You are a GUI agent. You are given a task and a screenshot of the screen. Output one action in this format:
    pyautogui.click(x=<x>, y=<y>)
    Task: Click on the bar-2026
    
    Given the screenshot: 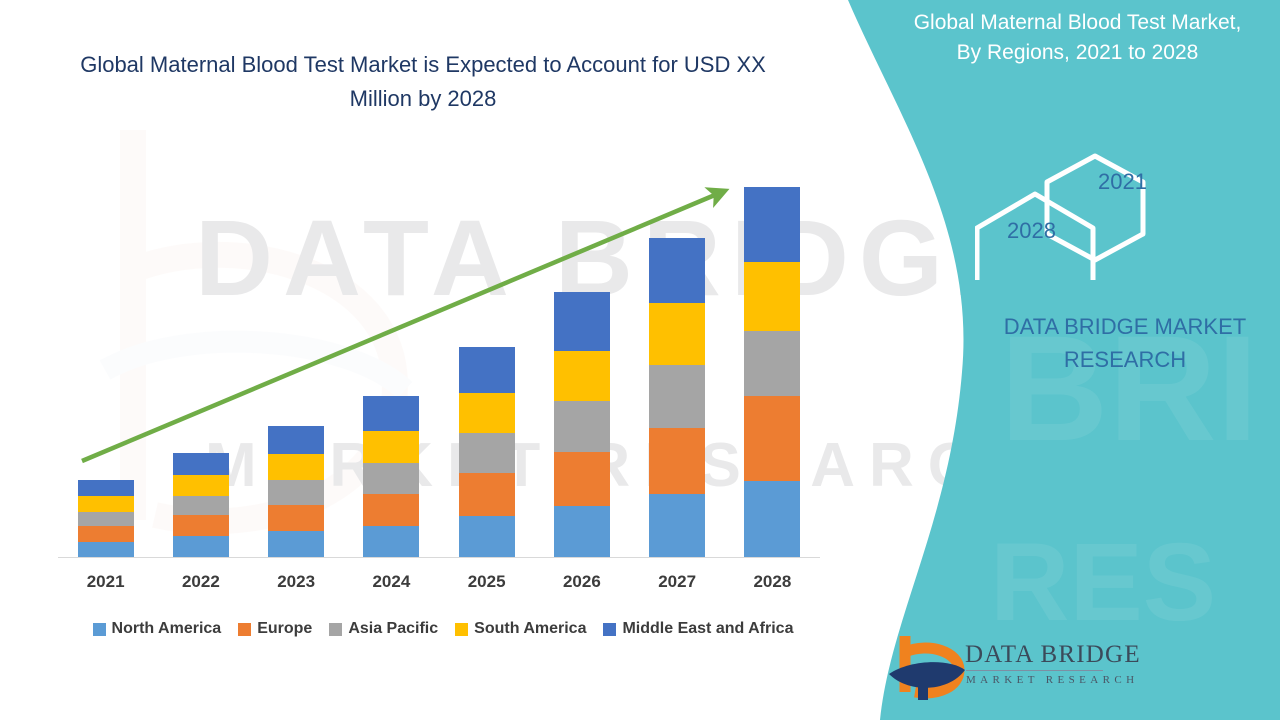 What is the action you would take?
    pyautogui.click(x=581, y=425)
    